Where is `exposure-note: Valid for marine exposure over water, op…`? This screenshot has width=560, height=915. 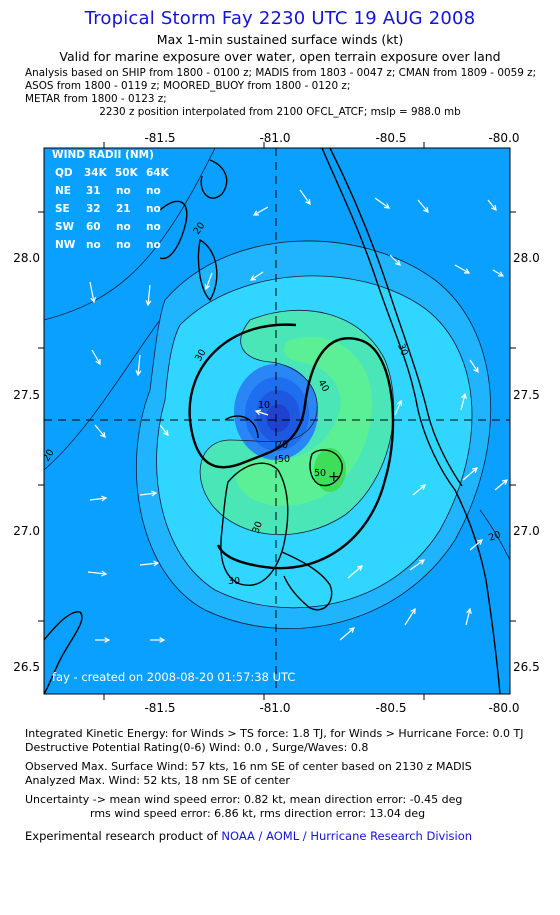 exposure-note: Valid for marine exposure over water, op… is located at coordinates (280, 56).